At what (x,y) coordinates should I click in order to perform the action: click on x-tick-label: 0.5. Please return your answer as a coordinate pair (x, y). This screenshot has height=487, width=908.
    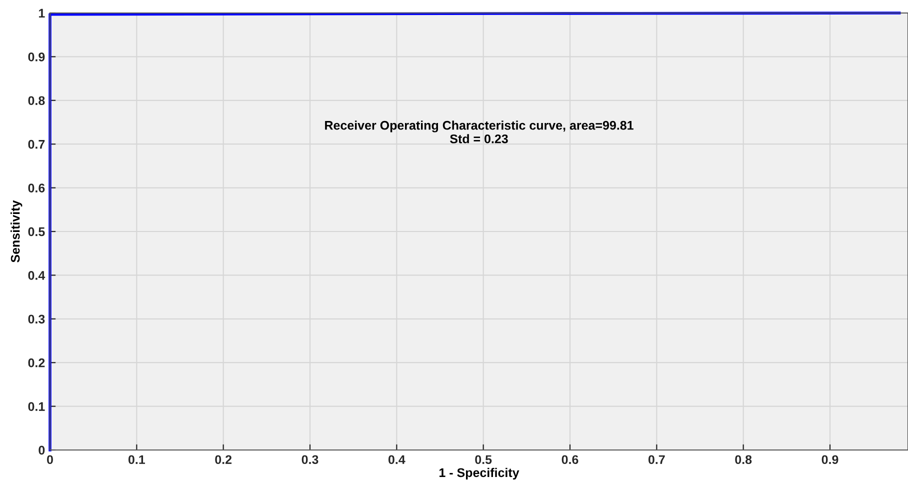
    Looking at the image, I should click on (483, 459).